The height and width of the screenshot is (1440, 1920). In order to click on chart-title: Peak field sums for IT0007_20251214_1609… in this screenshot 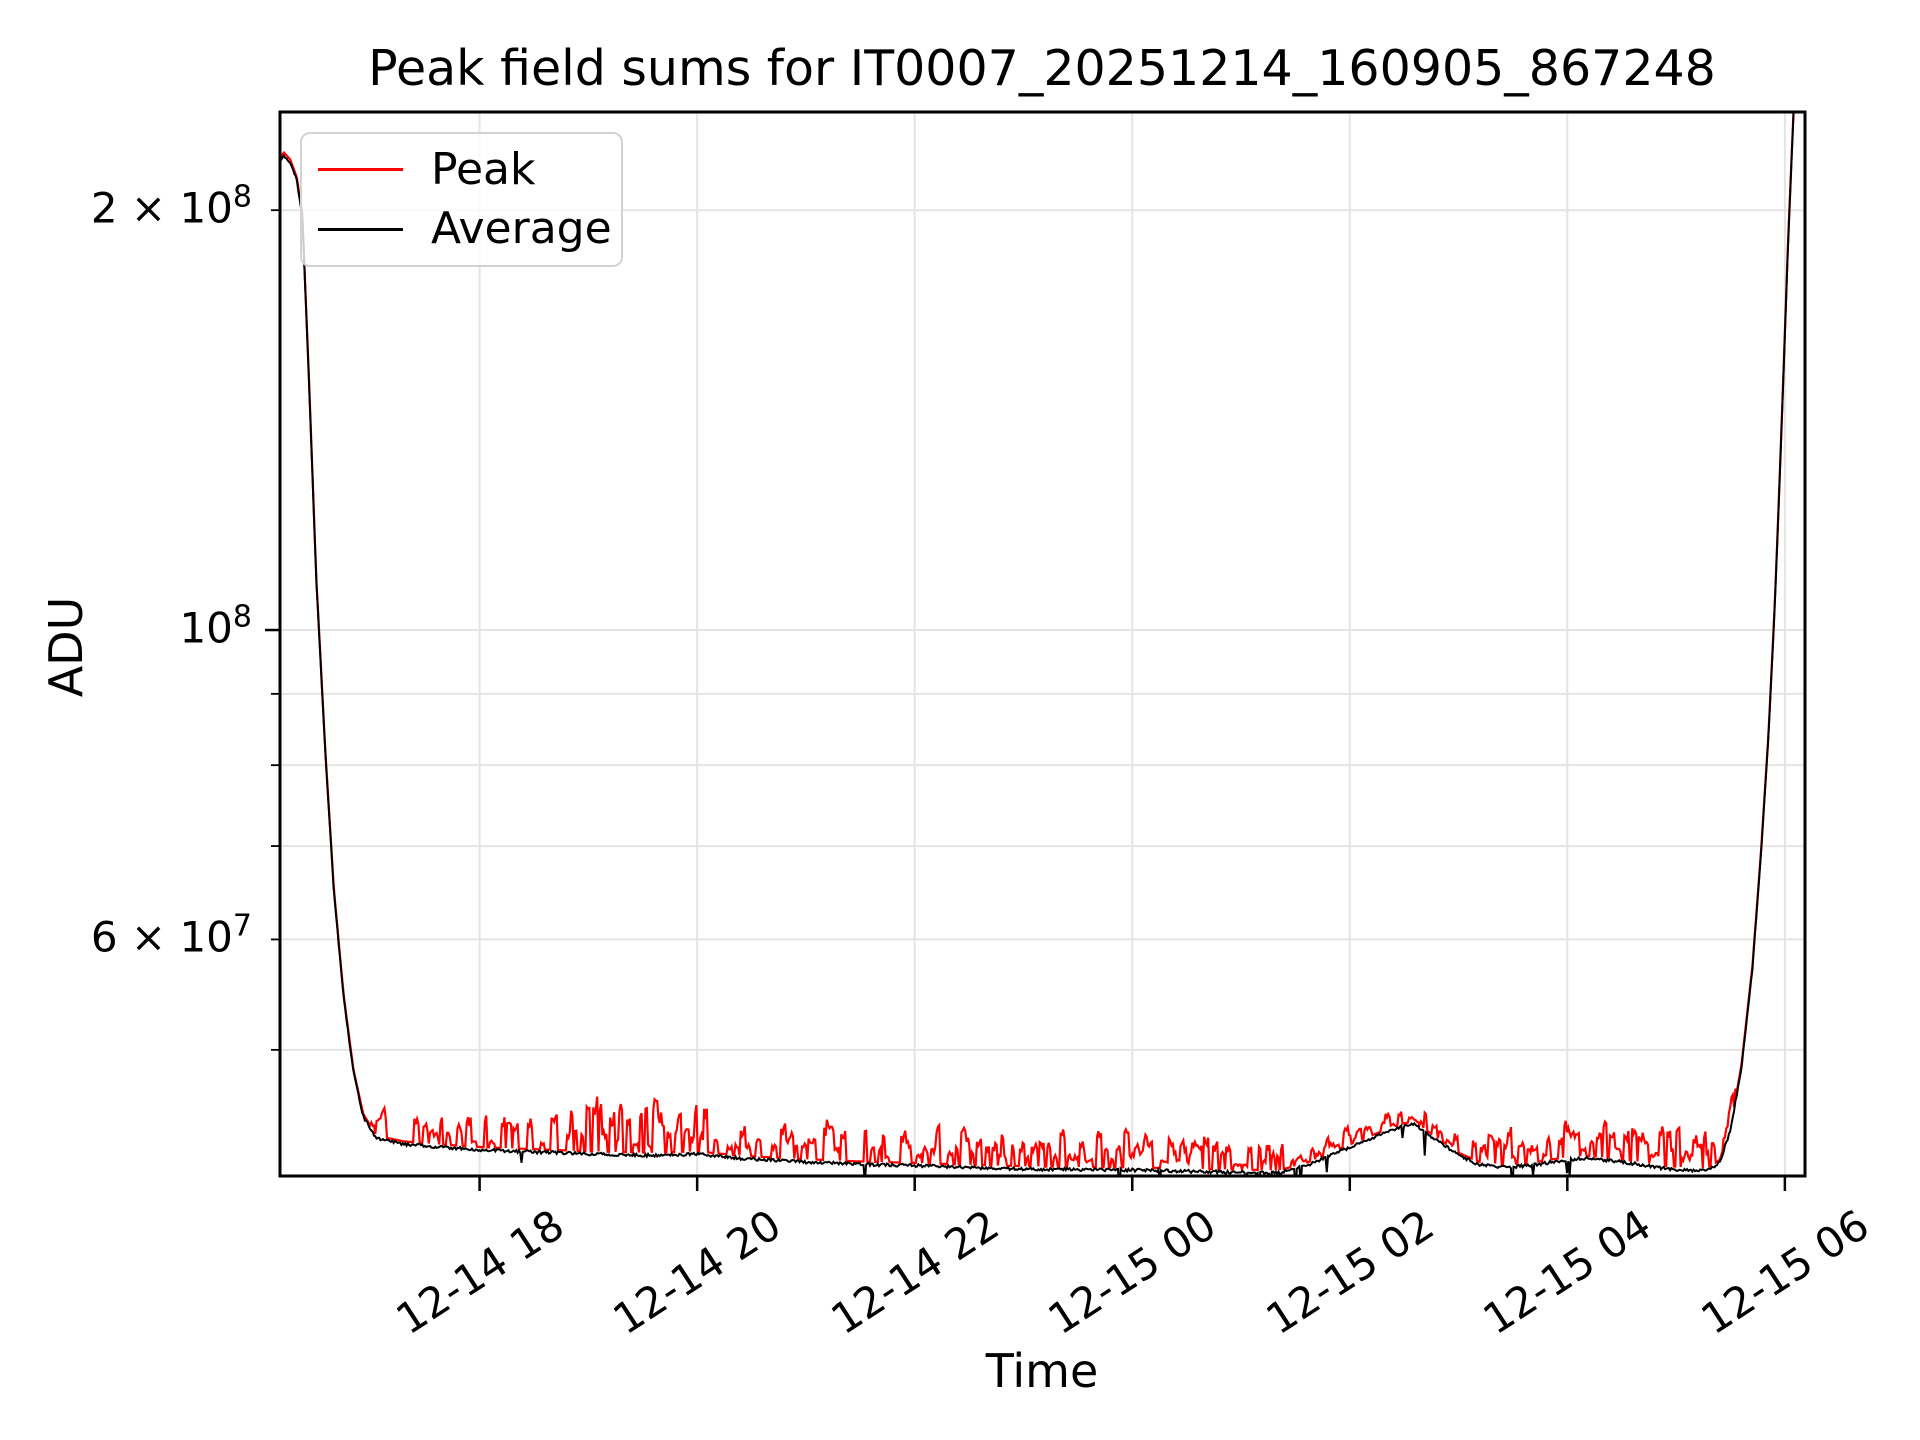, I will do `click(1042, 68)`.